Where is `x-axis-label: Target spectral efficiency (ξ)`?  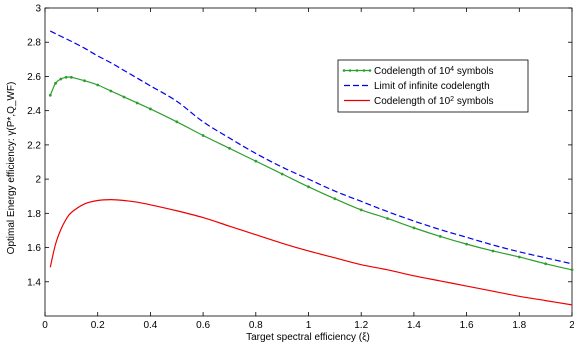
x-axis-label: Target spectral efficiency (ξ) is located at coordinates (308, 337).